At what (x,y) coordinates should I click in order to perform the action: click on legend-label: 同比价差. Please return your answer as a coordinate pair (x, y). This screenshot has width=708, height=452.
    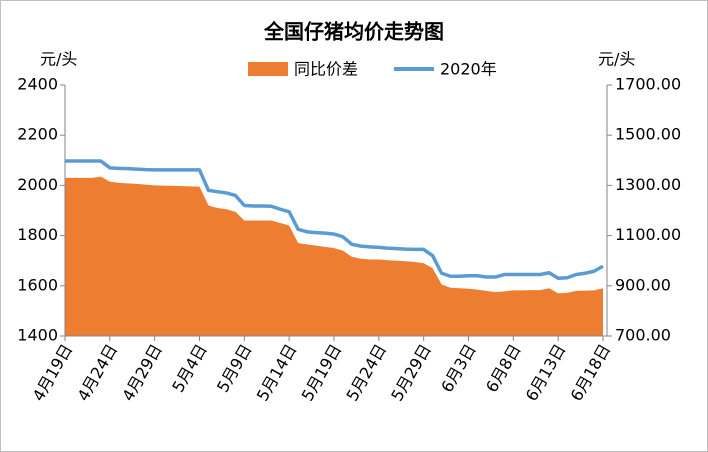
    Looking at the image, I should click on (326, 69).